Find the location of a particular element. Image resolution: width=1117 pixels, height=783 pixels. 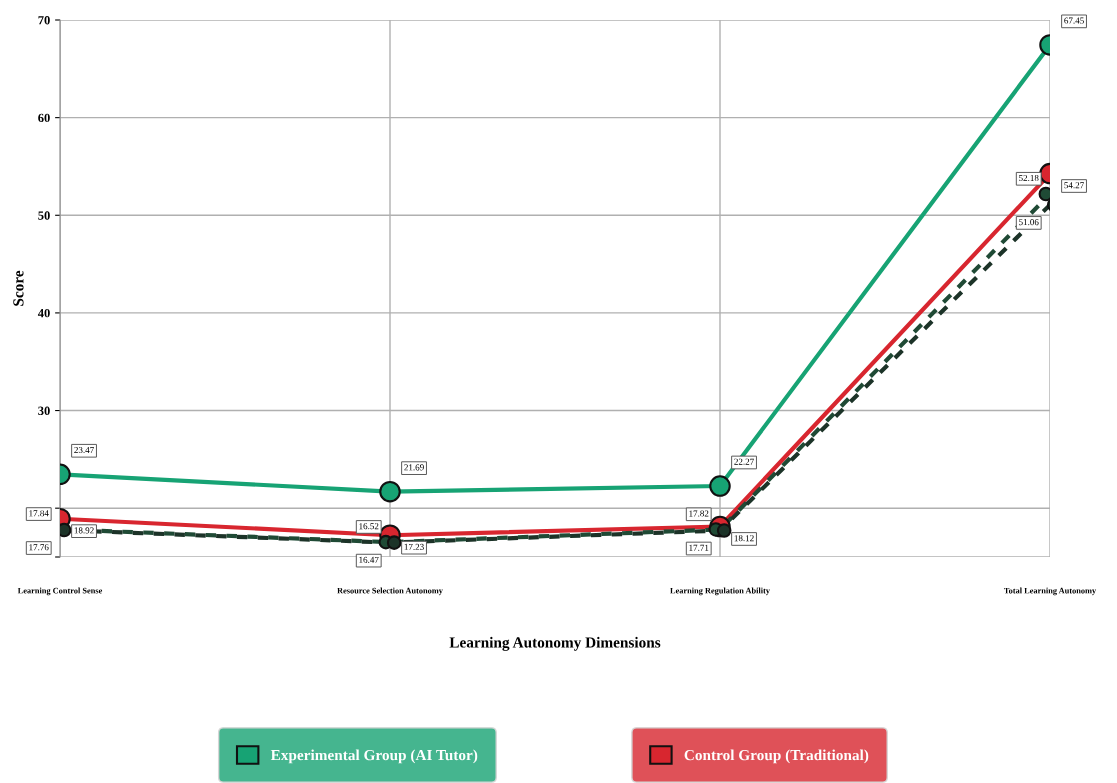

legend-label: Control Group (Traditional) is located at coordinates (776, 756).